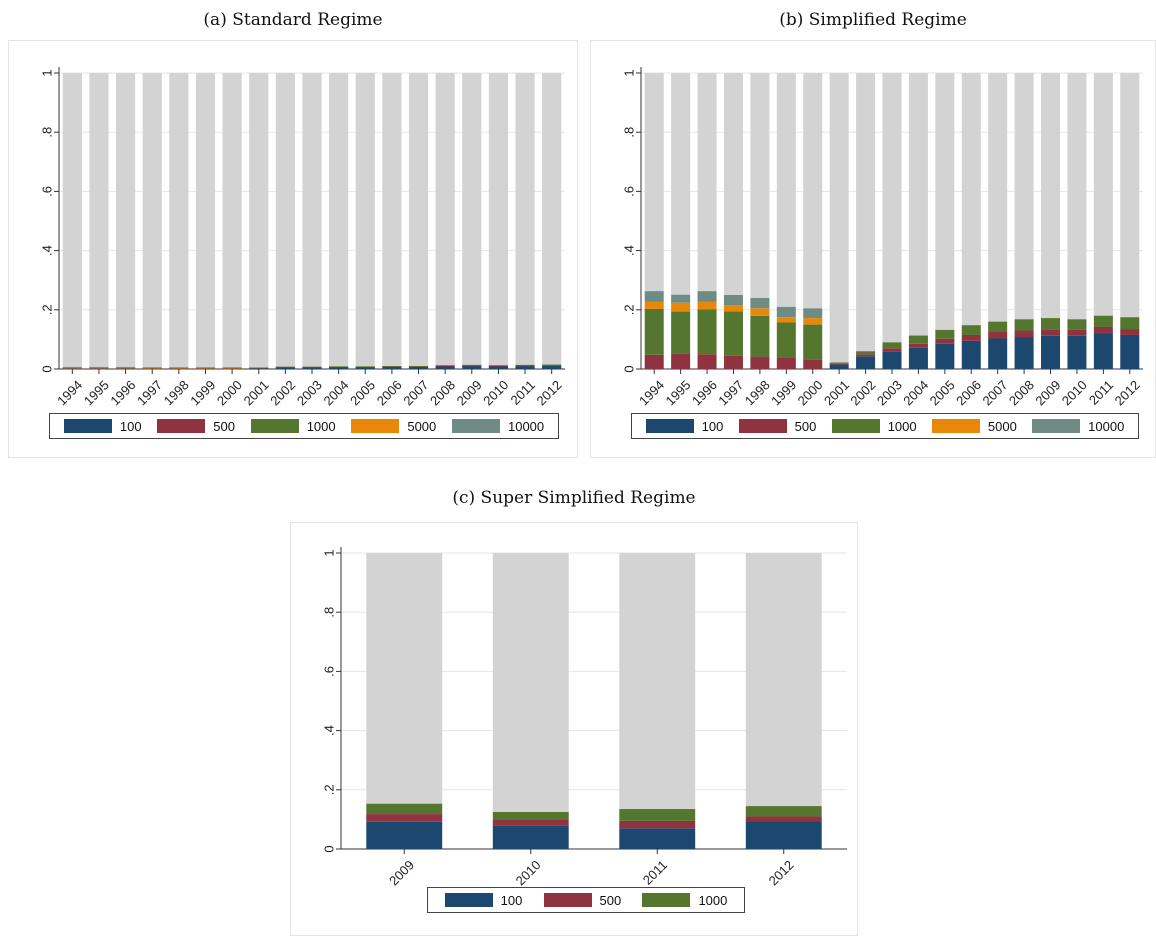 Image resolution: width=1156 pixels, height=938 pixels. I want to click on bar-500-2004, so click(918, 345).